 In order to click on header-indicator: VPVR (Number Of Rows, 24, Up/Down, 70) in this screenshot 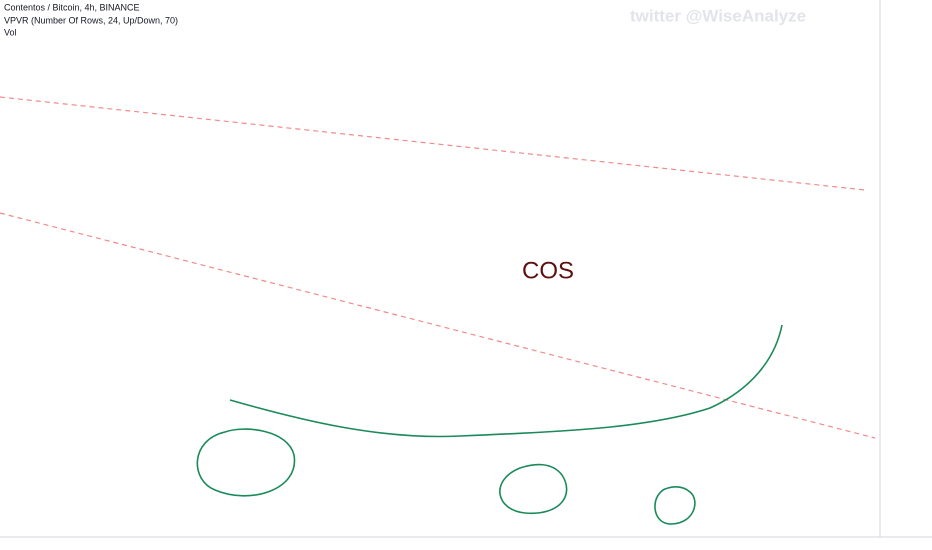, I will do `click(91, 20)`.